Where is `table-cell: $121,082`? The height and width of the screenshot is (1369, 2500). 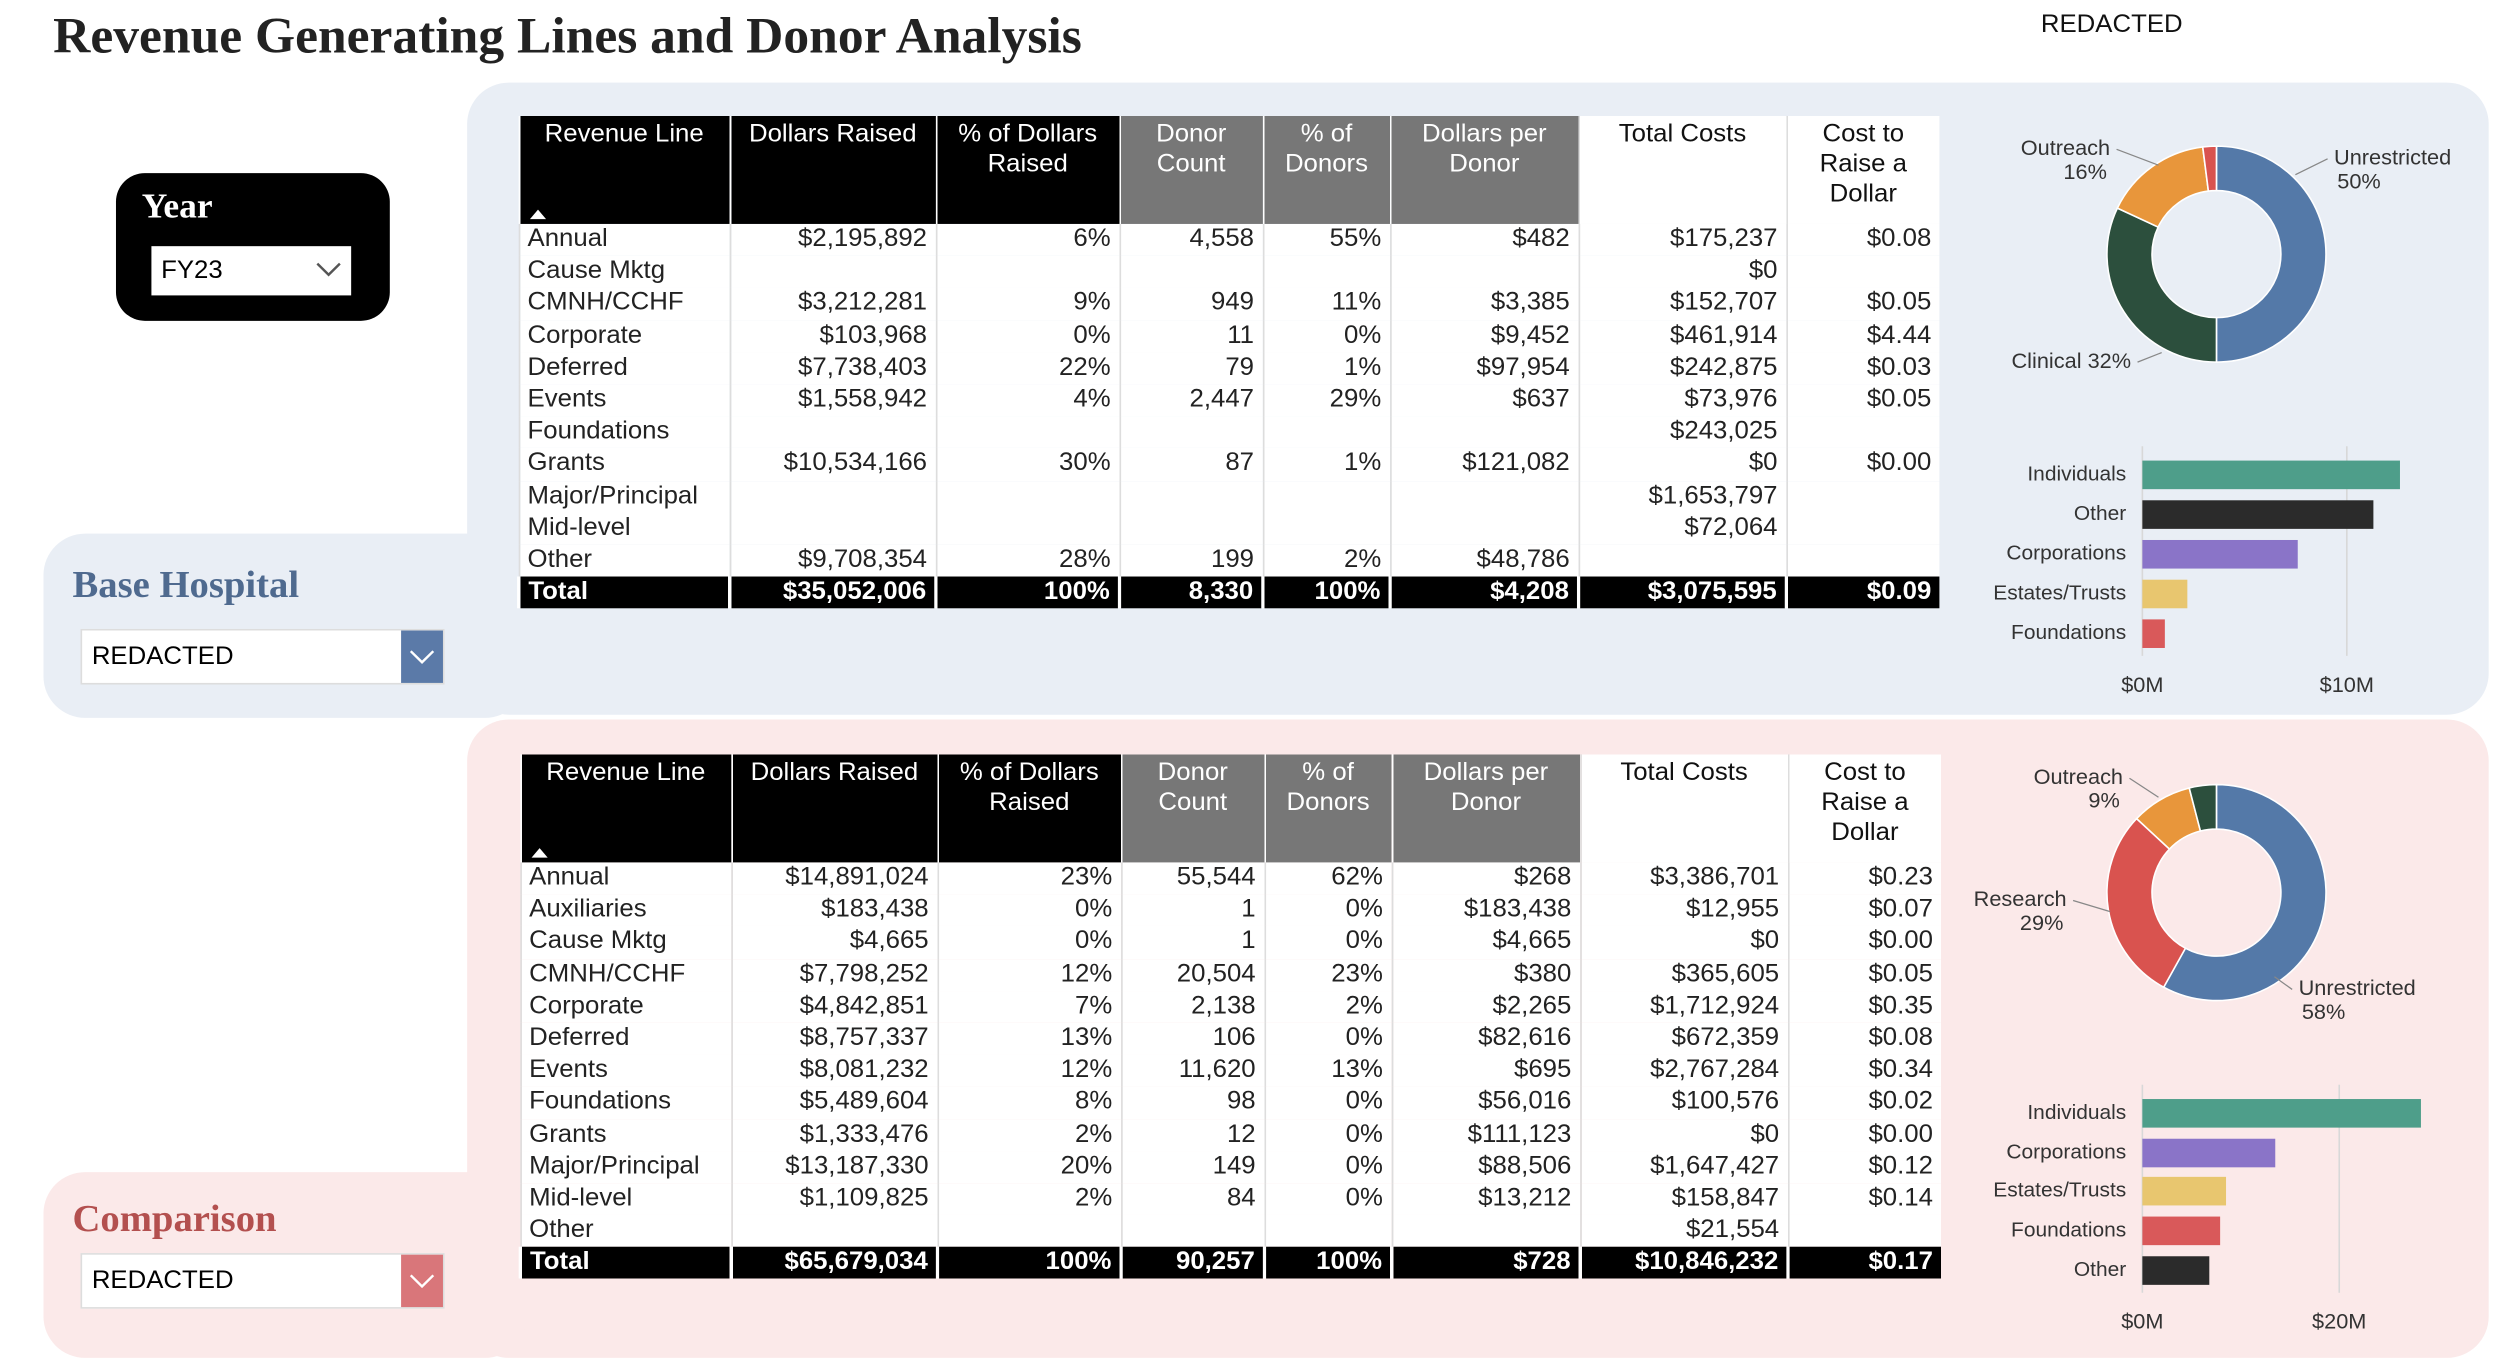
table-cell: $121,082 is located at coordinates (1484, 464).